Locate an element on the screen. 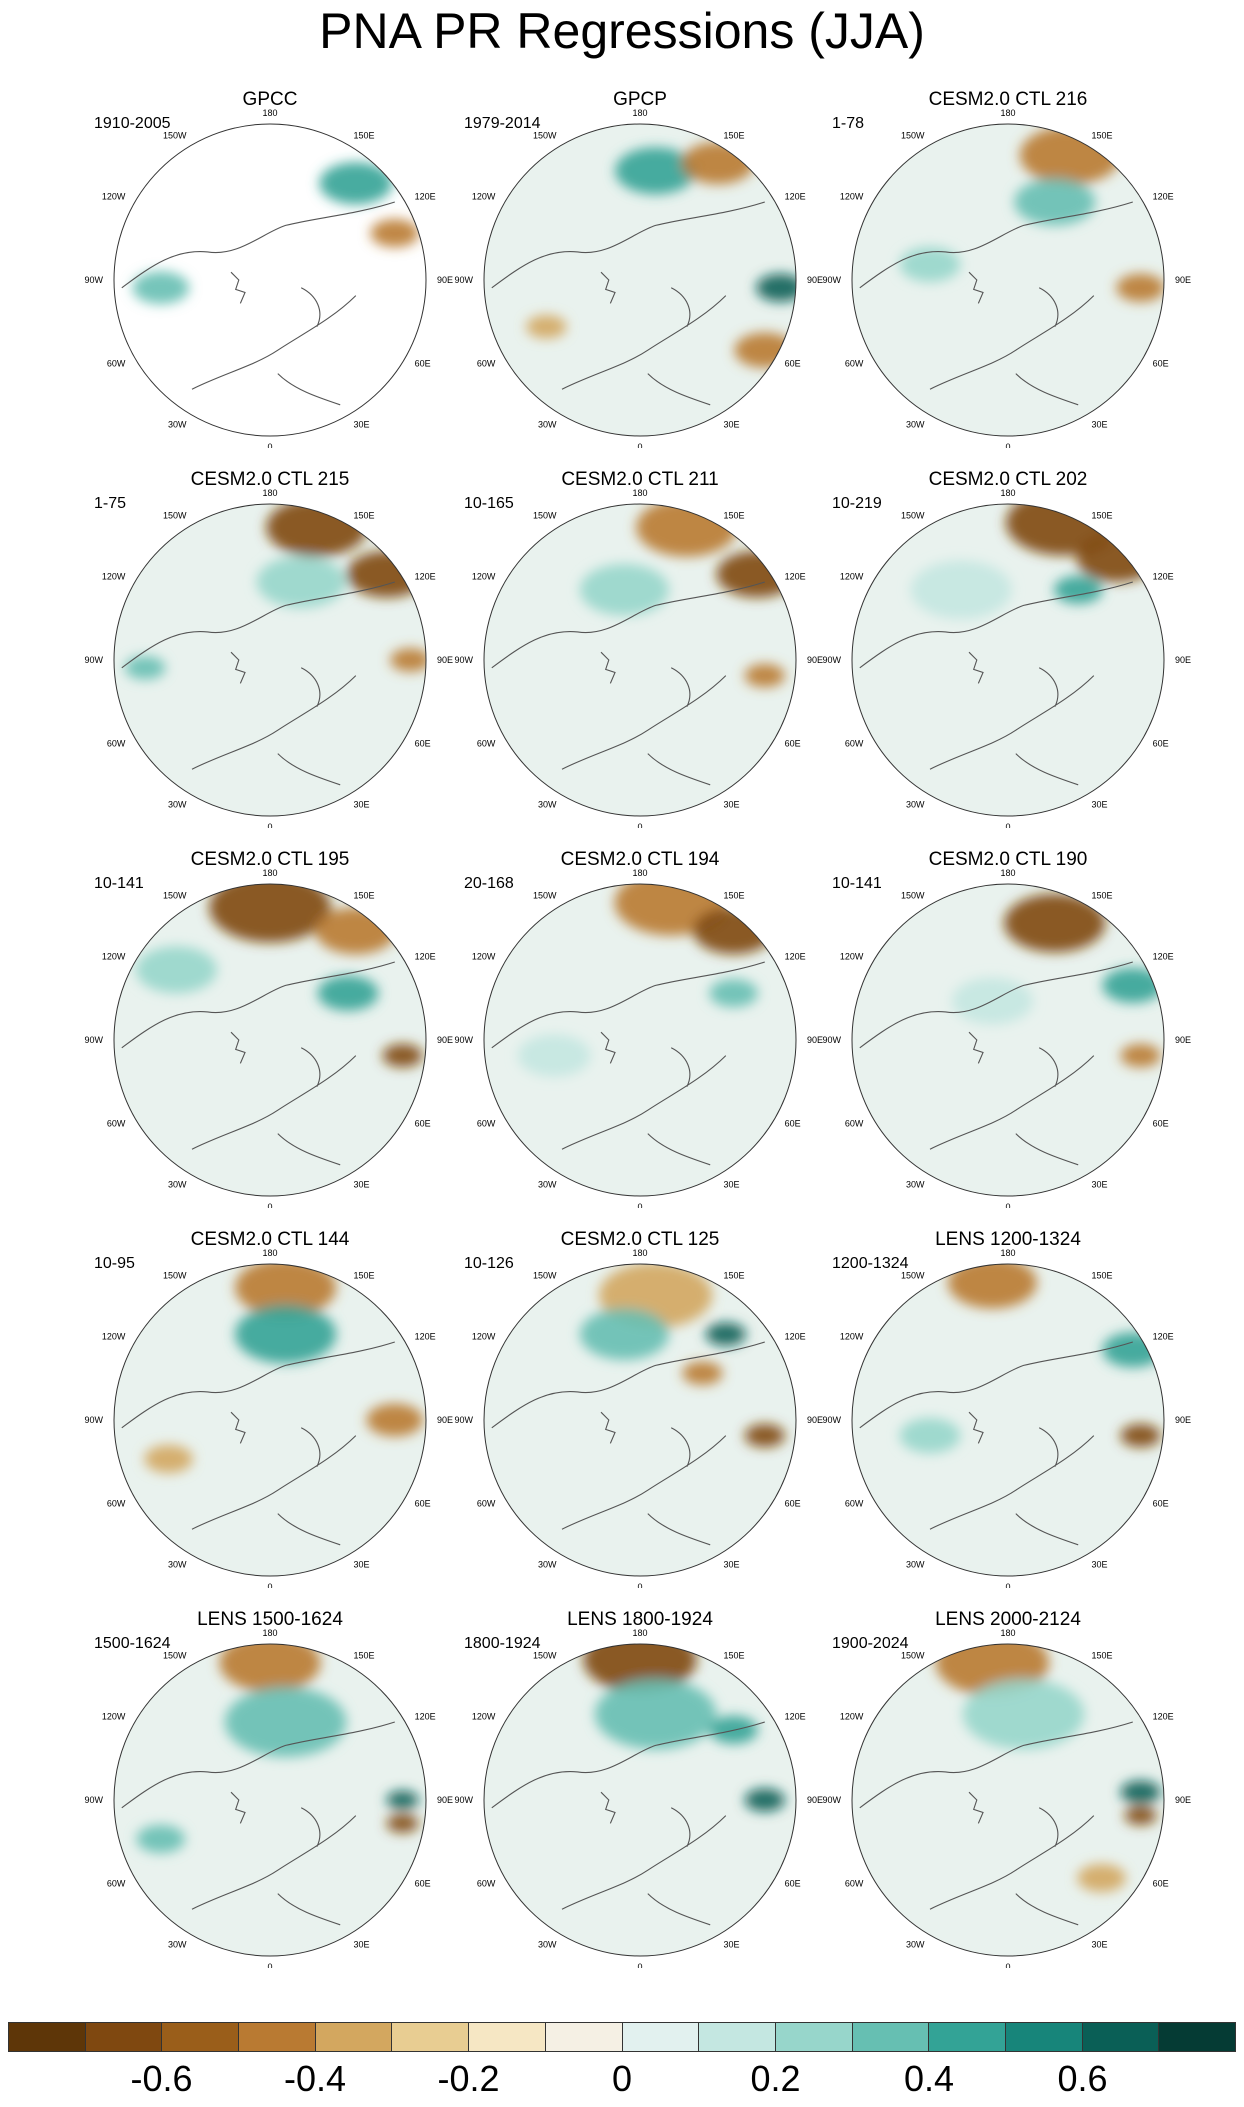  panel-title: CESM2.0 CTL 215 is located at coordinates (270, 479).